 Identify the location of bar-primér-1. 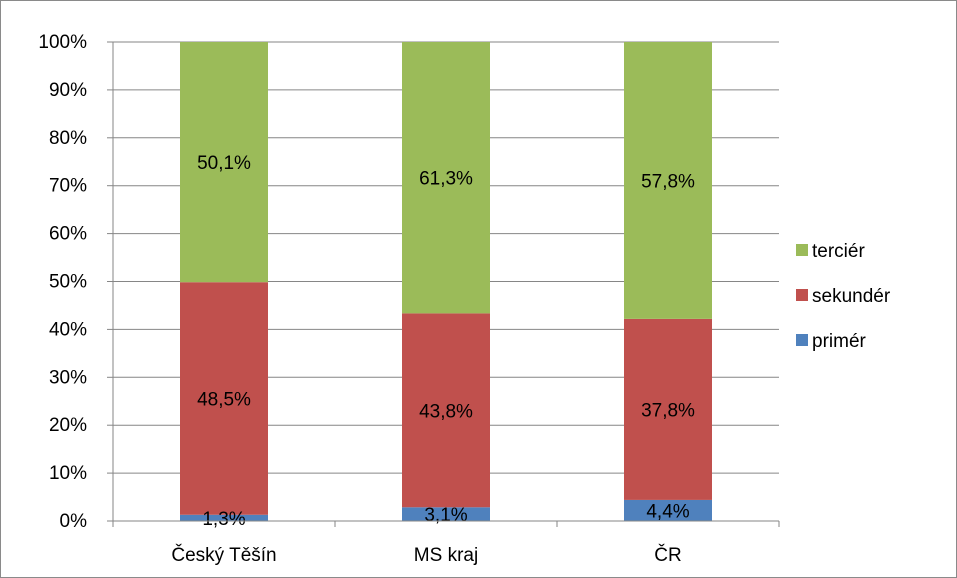
(446, 514).